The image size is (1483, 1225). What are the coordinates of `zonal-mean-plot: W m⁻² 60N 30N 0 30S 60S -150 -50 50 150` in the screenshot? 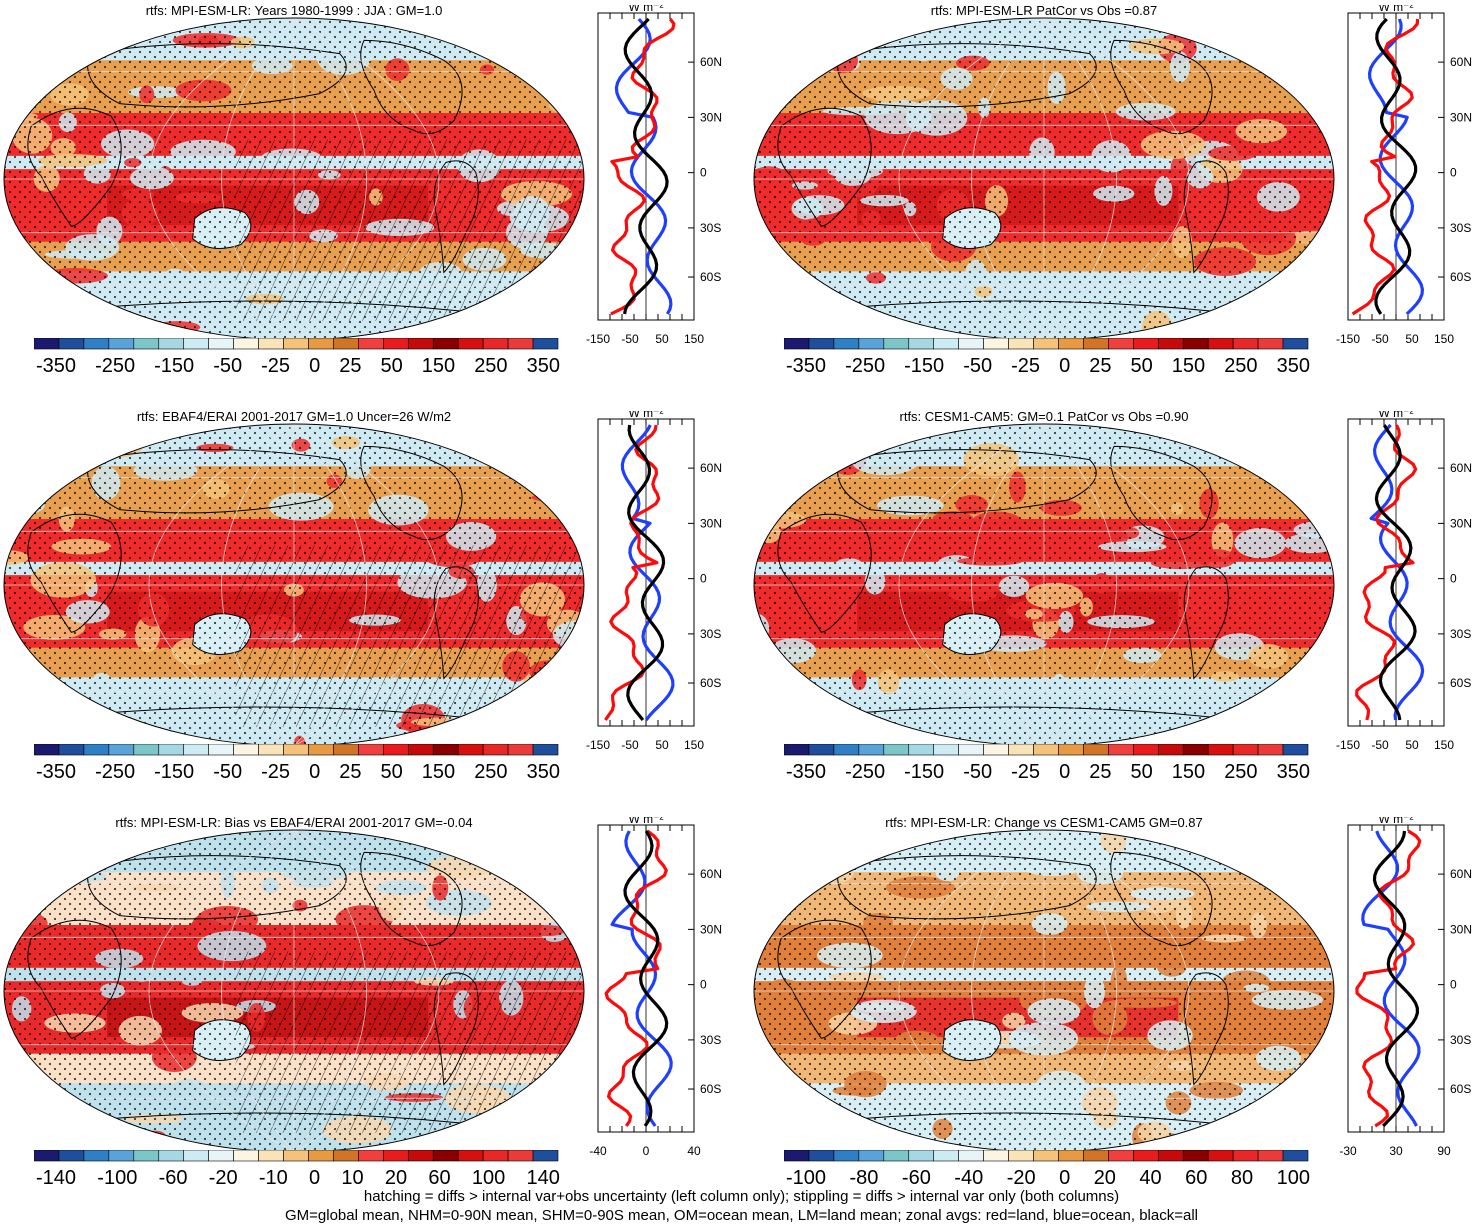 It's located at (1404, 581).